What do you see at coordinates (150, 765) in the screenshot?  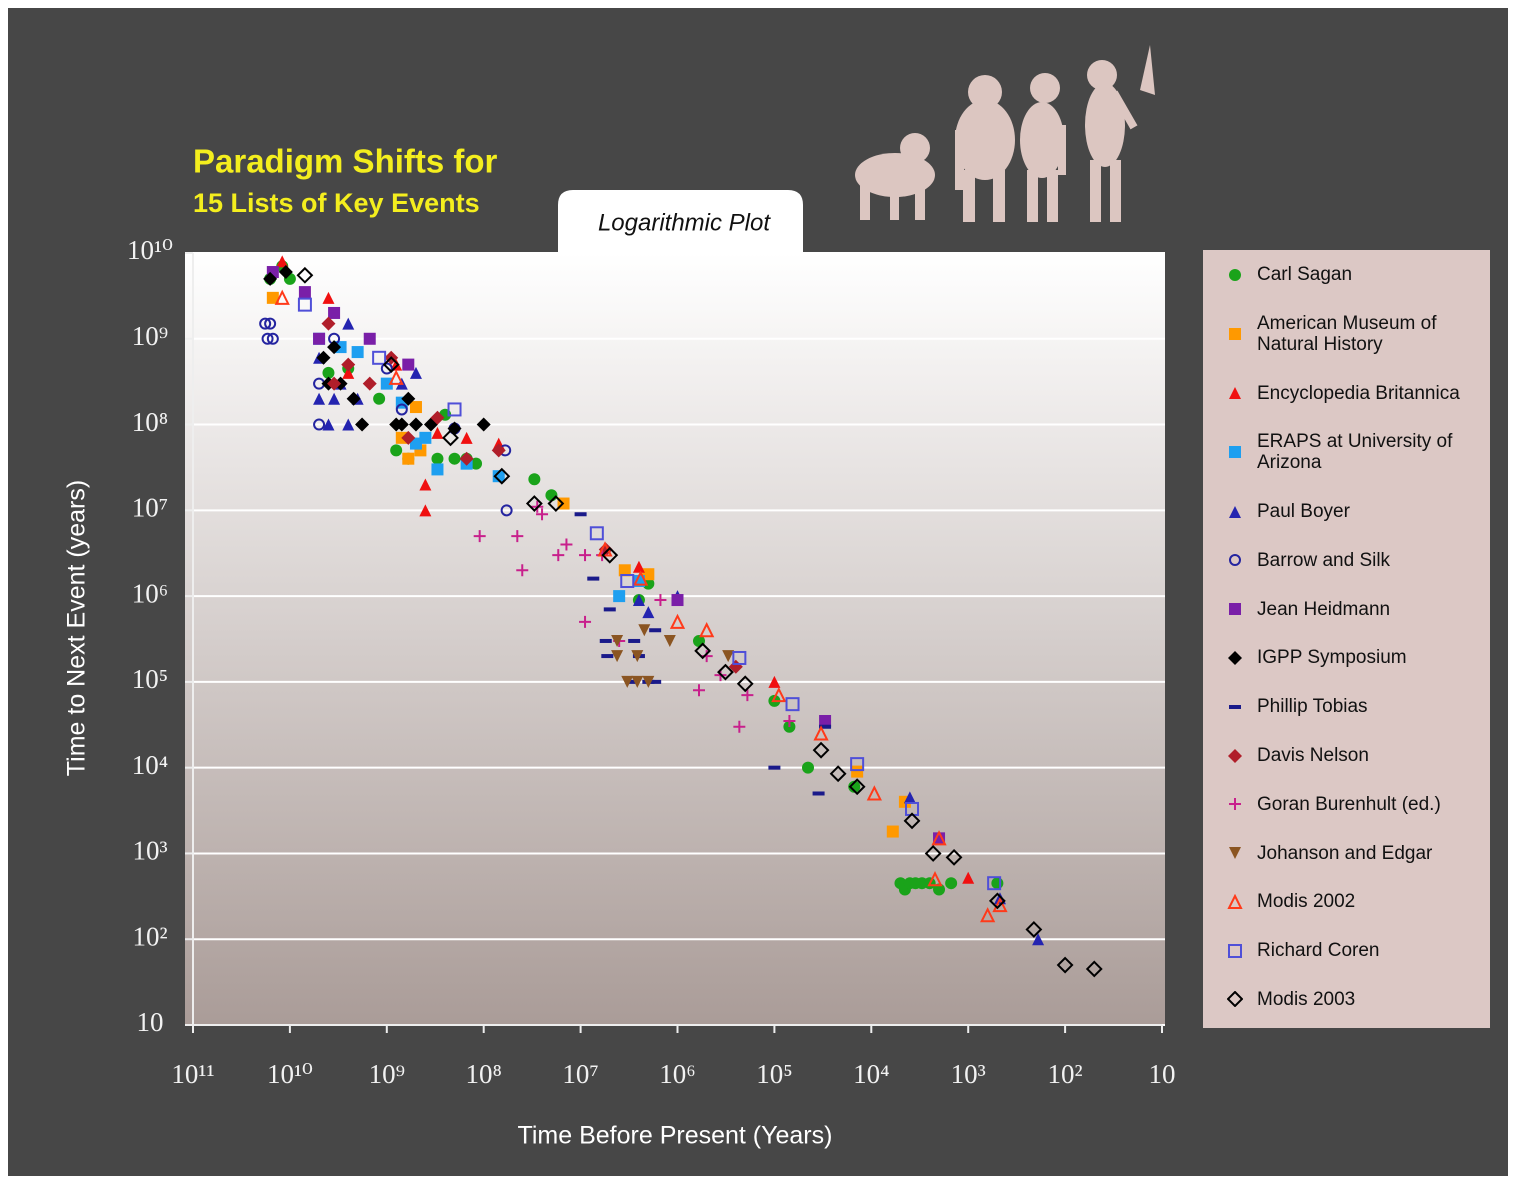 I see `y-tick-label: 10⁴` at bounding box center [150, 765].